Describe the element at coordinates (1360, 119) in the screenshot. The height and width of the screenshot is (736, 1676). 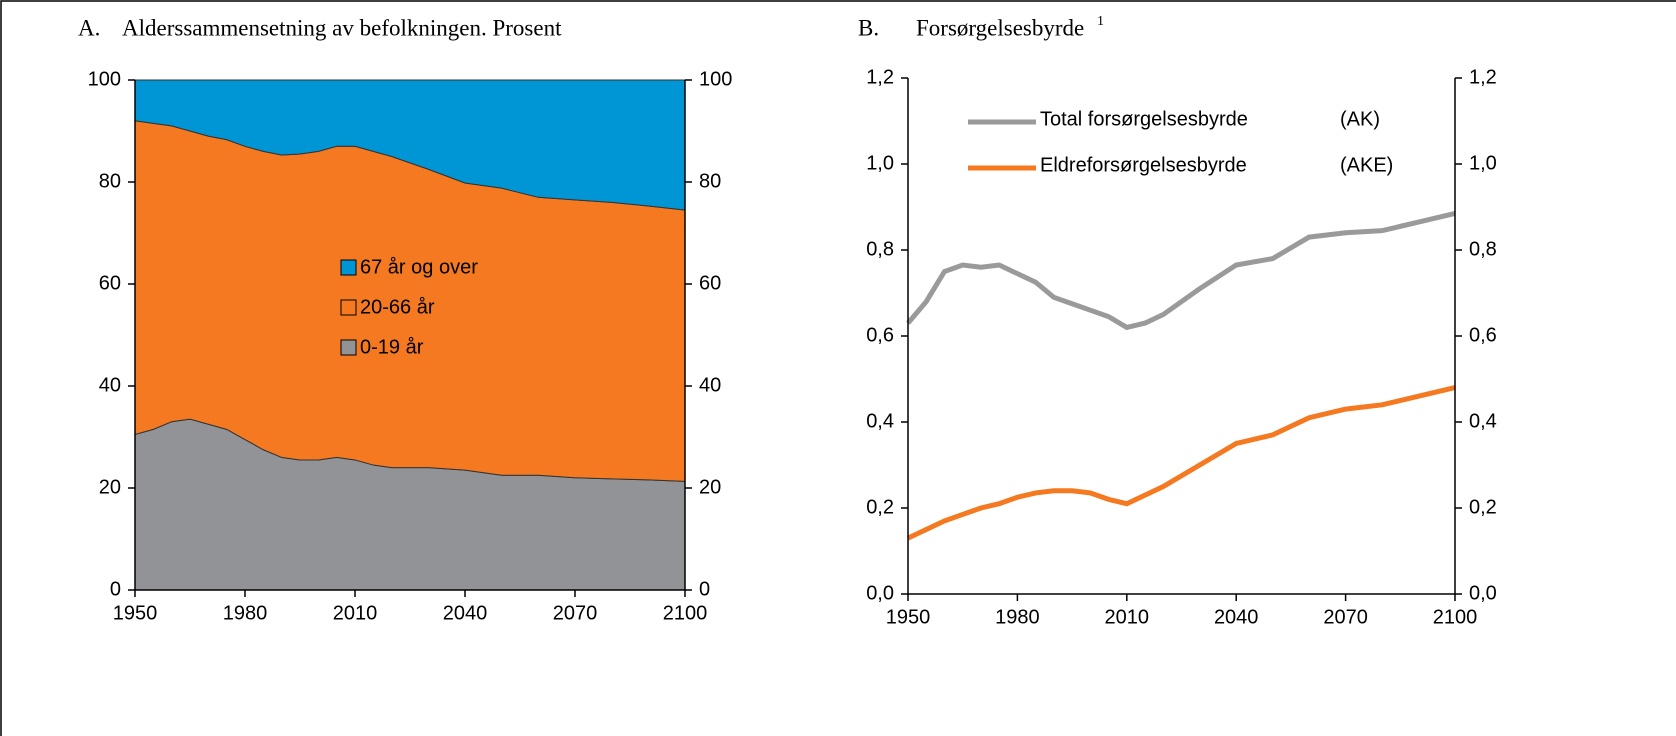
I see `legend-note: (AK)` at that location.